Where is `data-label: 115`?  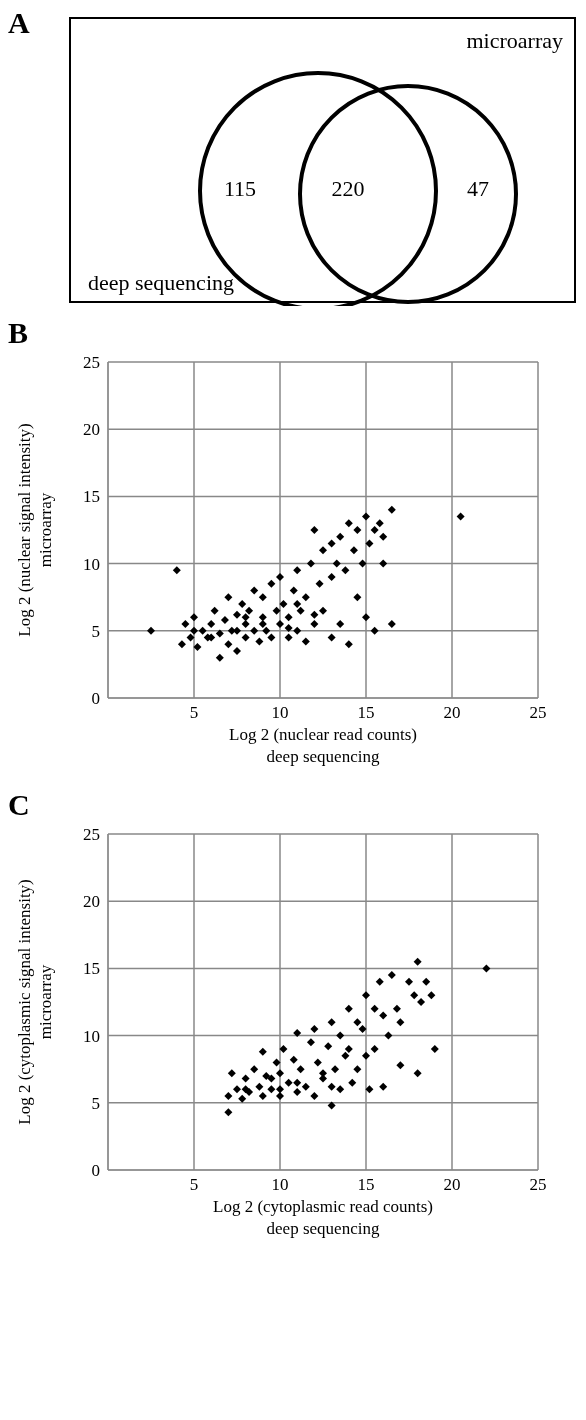 data-label: 115 is located at coordinates (240, 189).